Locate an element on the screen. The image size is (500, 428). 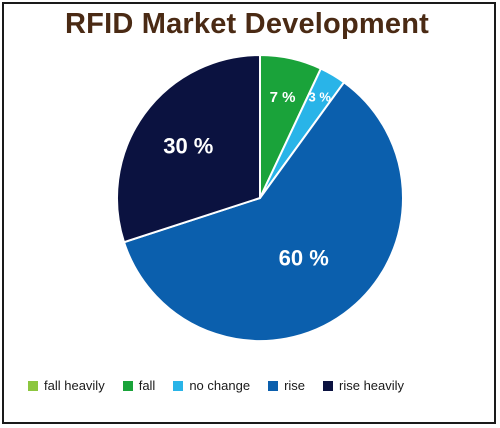
chart-title: RFID Market Development is located at coordinates (247, 24).